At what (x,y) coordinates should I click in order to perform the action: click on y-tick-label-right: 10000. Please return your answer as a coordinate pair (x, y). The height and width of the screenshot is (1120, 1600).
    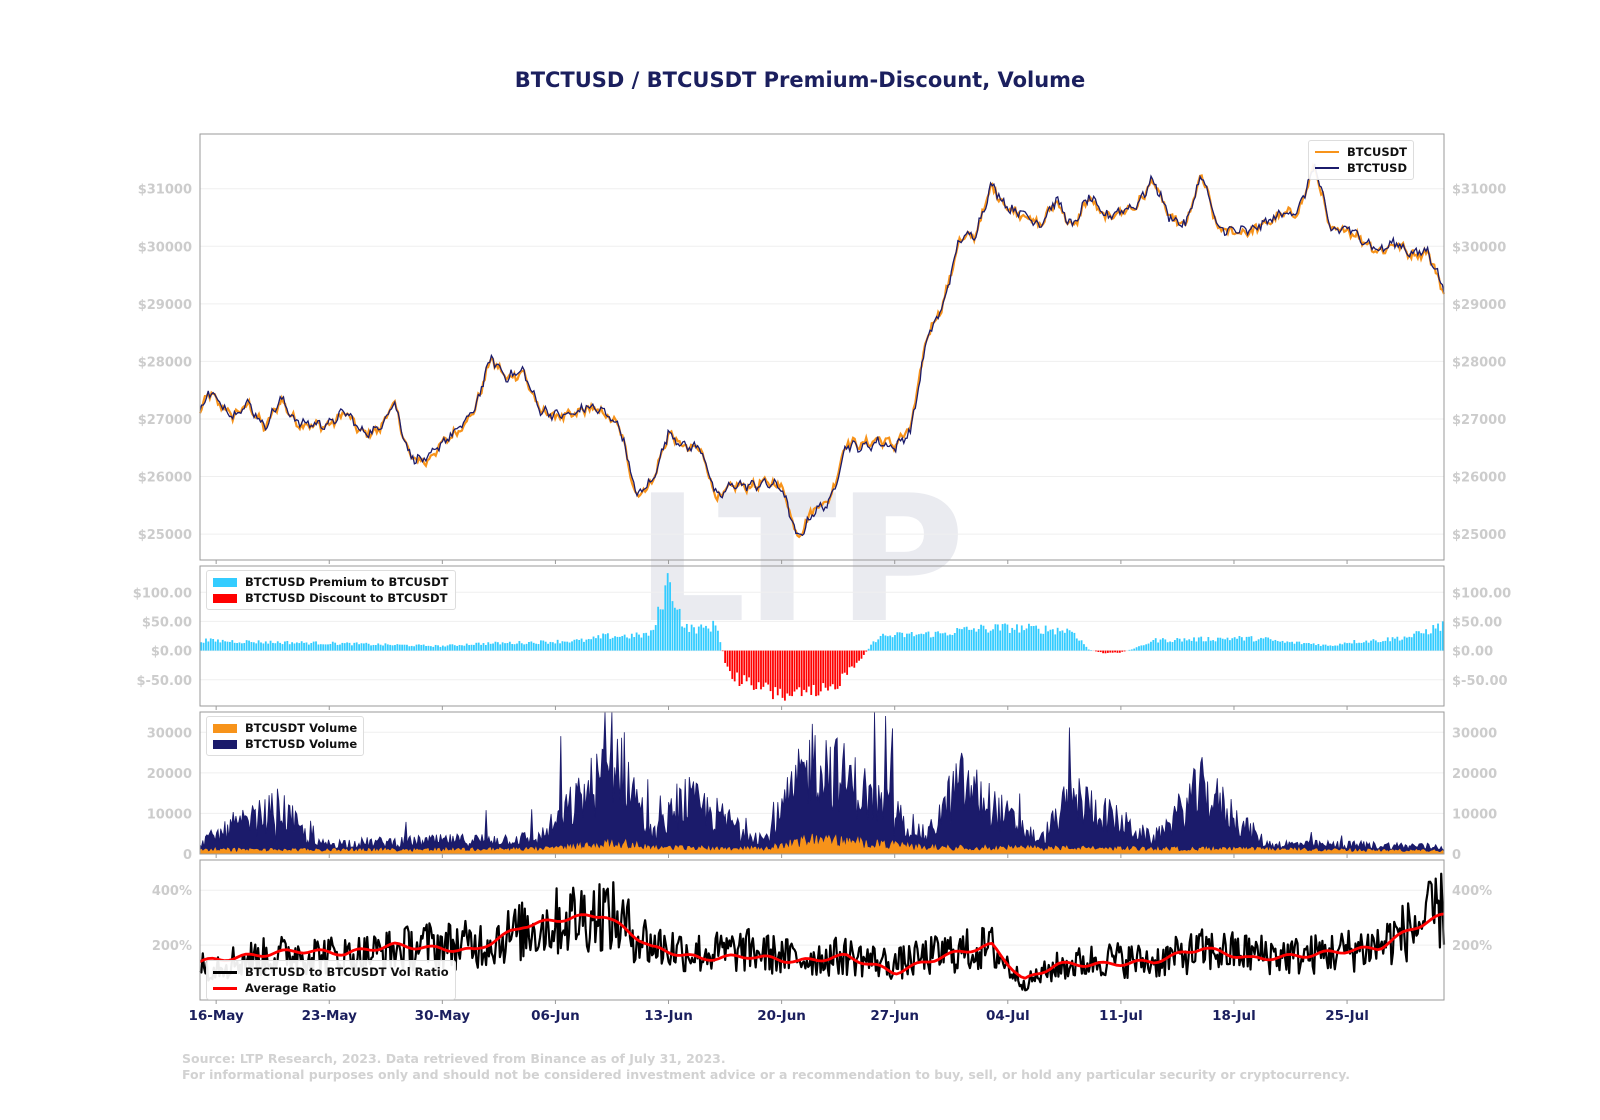
    Looking at the image, I should click on (1474, 814).